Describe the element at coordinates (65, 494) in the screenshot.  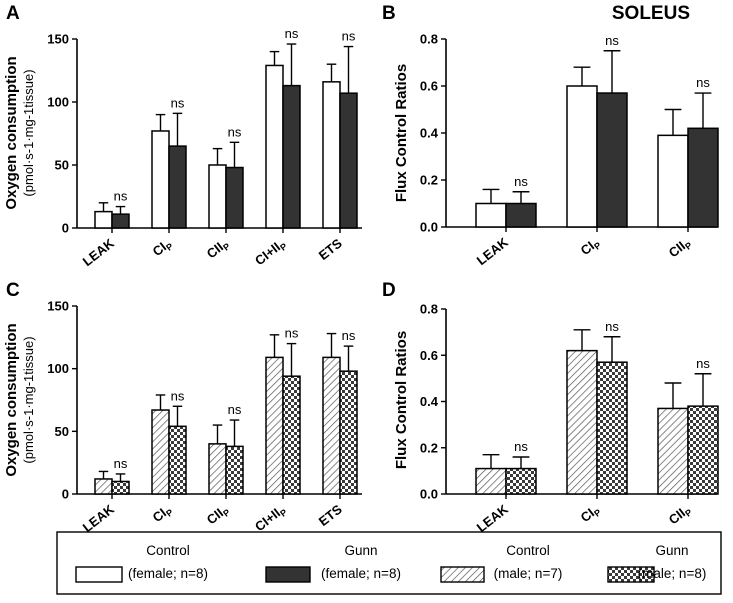
I see `y-tick-label: 0` at that location.